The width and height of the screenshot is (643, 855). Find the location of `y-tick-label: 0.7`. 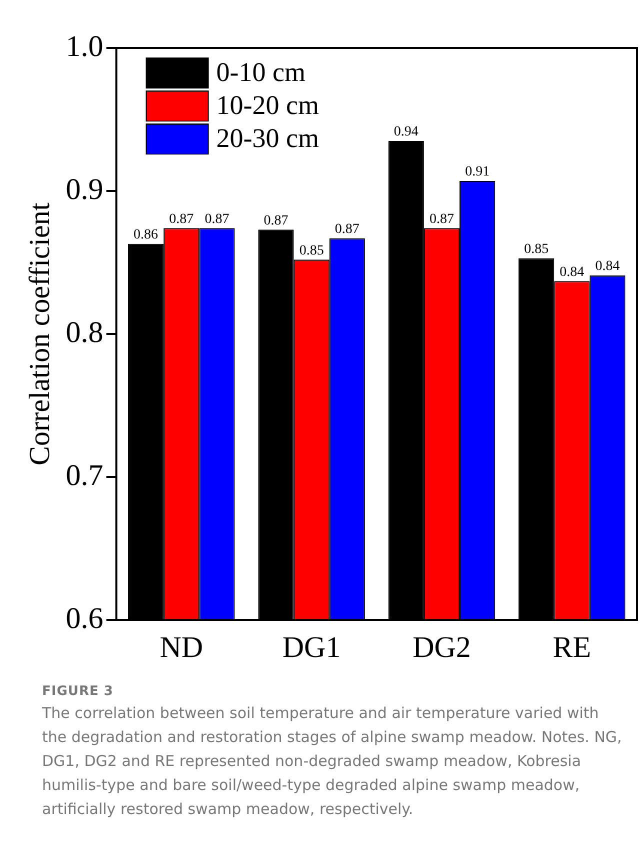

y-tick-label: 0.7 is located at coordinates (85, 475).